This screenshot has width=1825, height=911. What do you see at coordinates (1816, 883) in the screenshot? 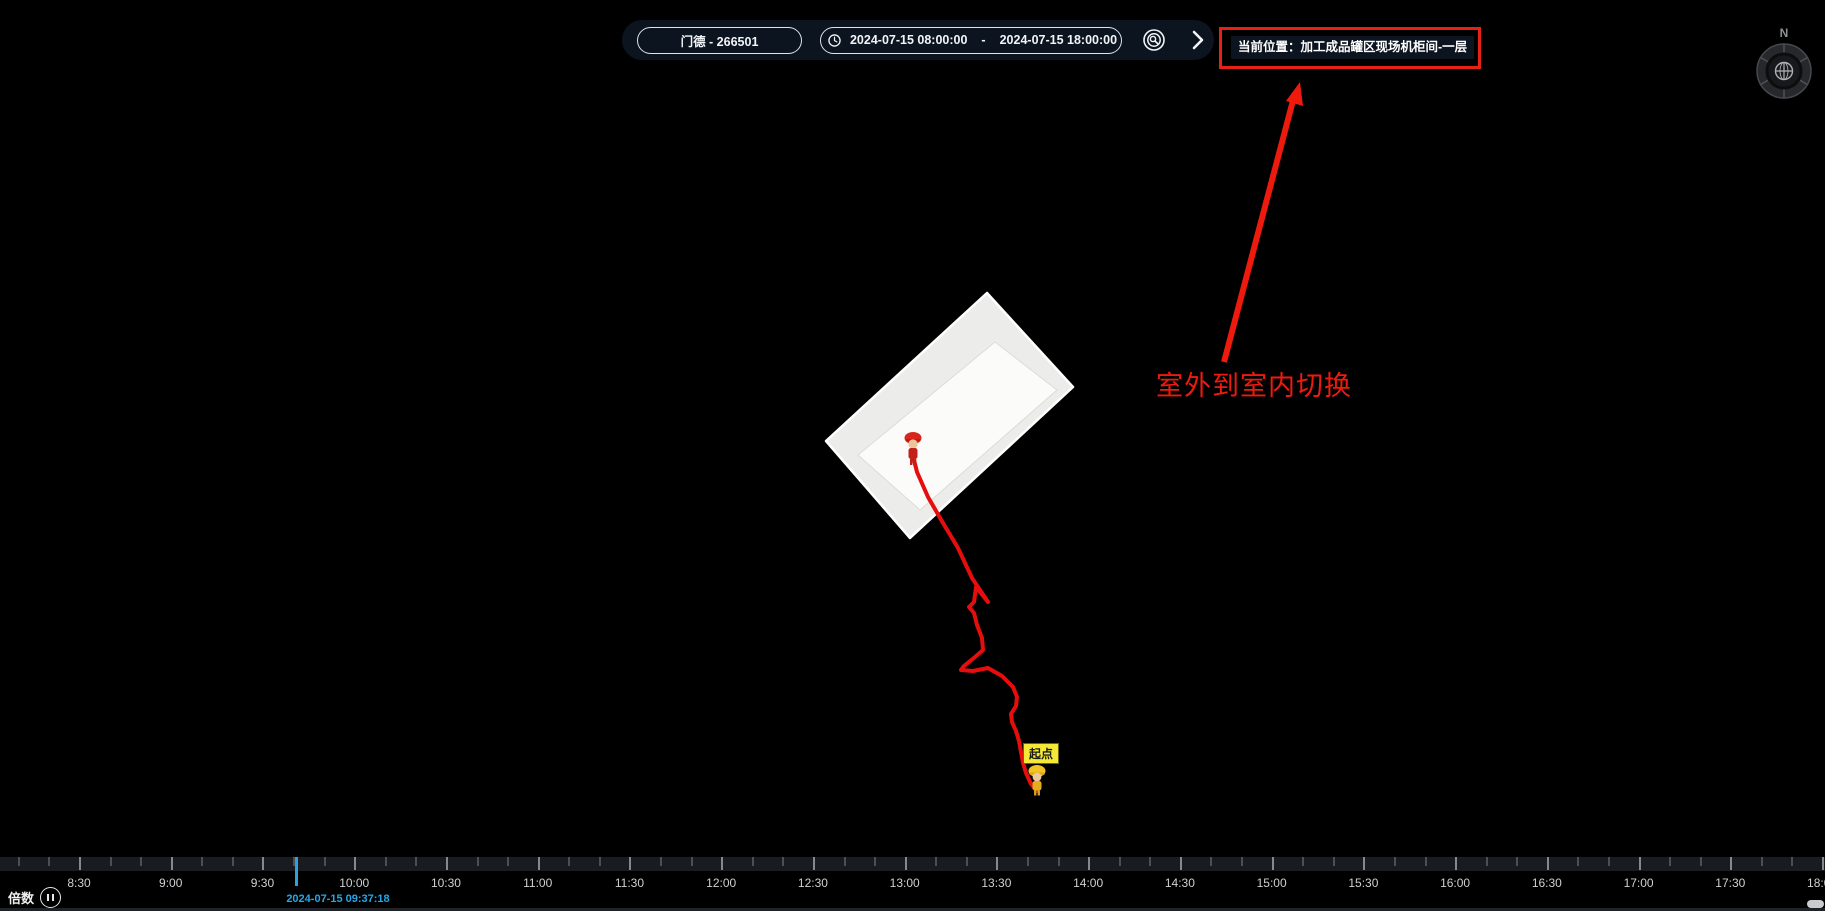
I see `timeline-tick-label: 18:00` at bounding box center [1816, 883].